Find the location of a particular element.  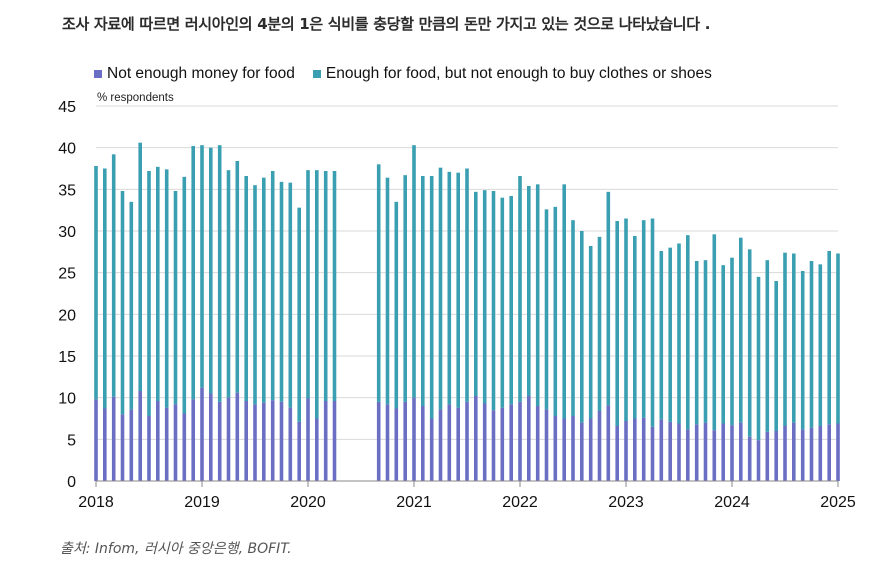

legend-label-series1: Not enough money for food is located at coordinates (201, 73).